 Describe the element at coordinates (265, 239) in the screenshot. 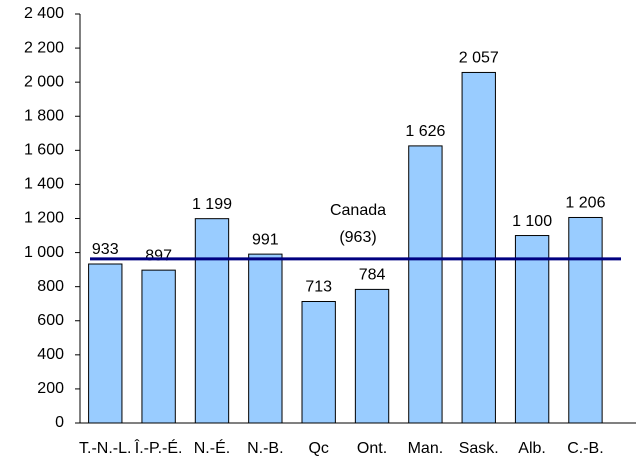

I see `value-label: 991` at that location.